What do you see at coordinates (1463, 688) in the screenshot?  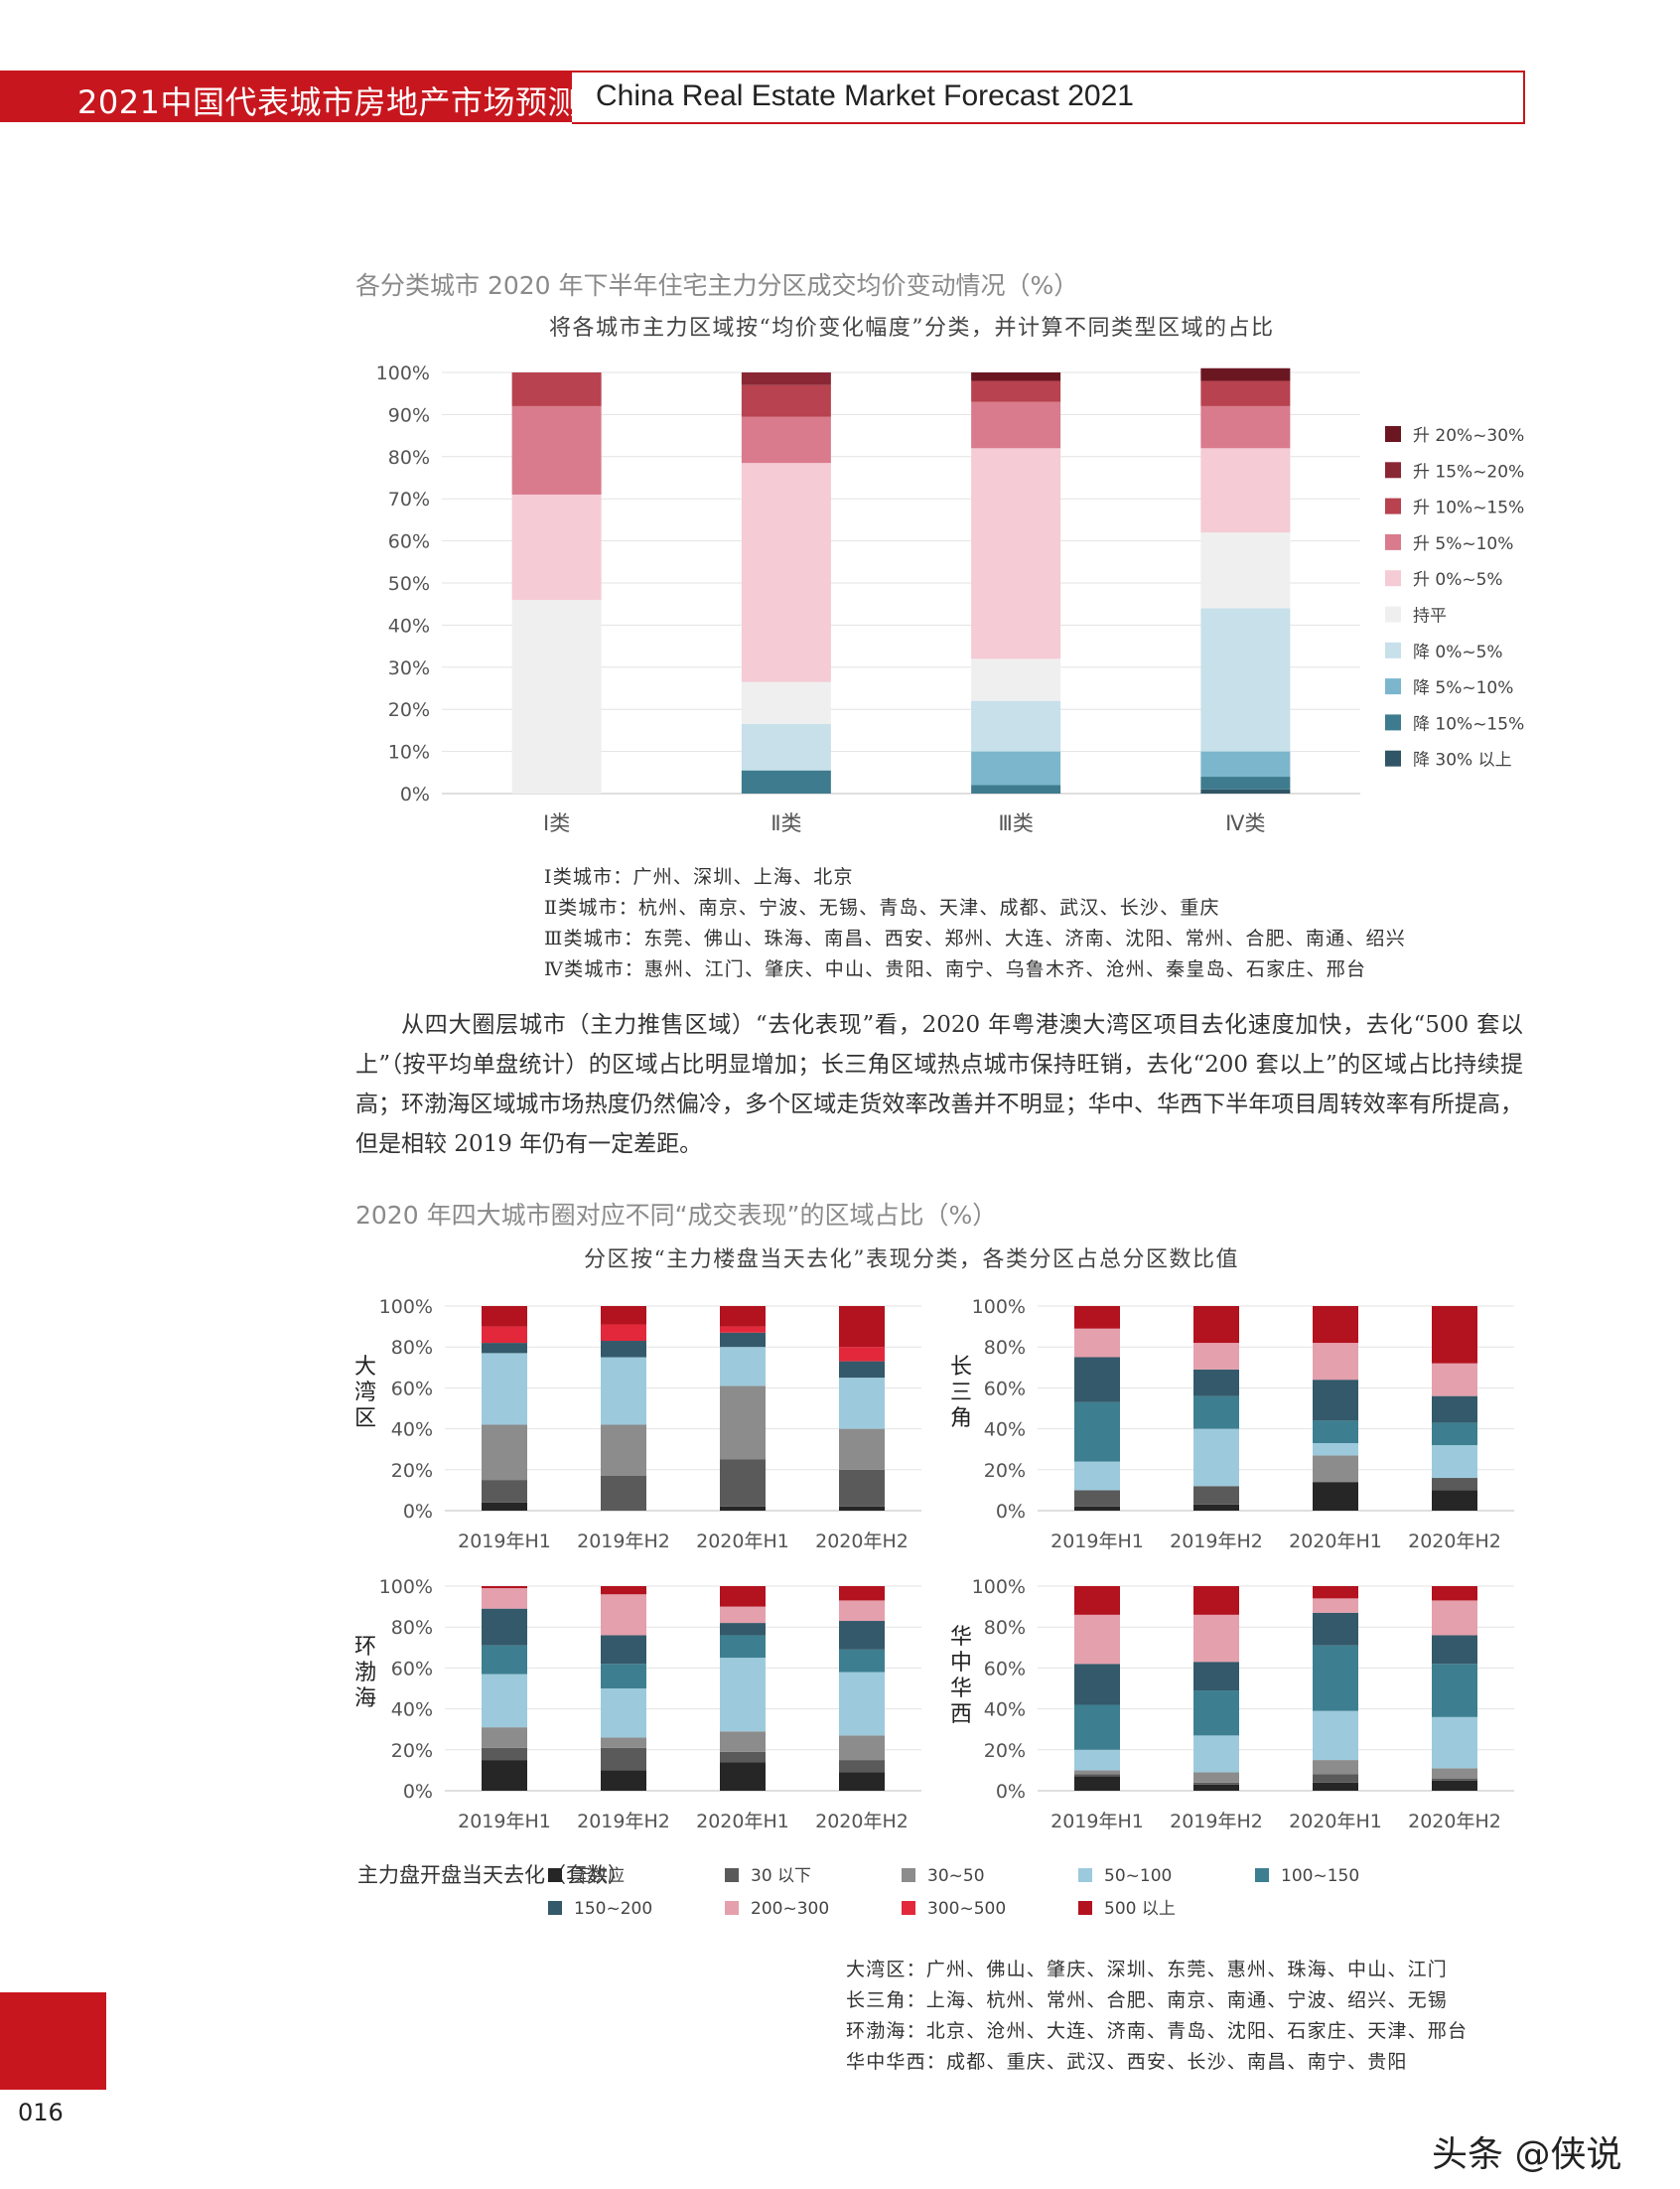 I see `chart1-legend-label: 降 5%~10%` at bounding box center [1463, 688].